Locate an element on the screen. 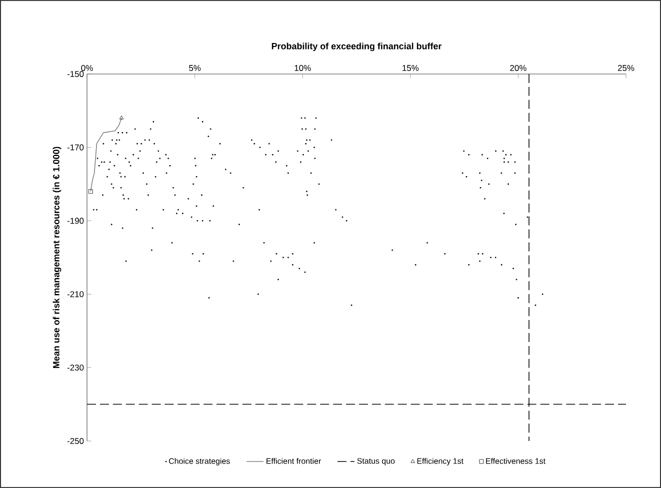 The width and height of the screenshot is (661, 488). y-tick-label: -150 is located at coordinates (75, 73).